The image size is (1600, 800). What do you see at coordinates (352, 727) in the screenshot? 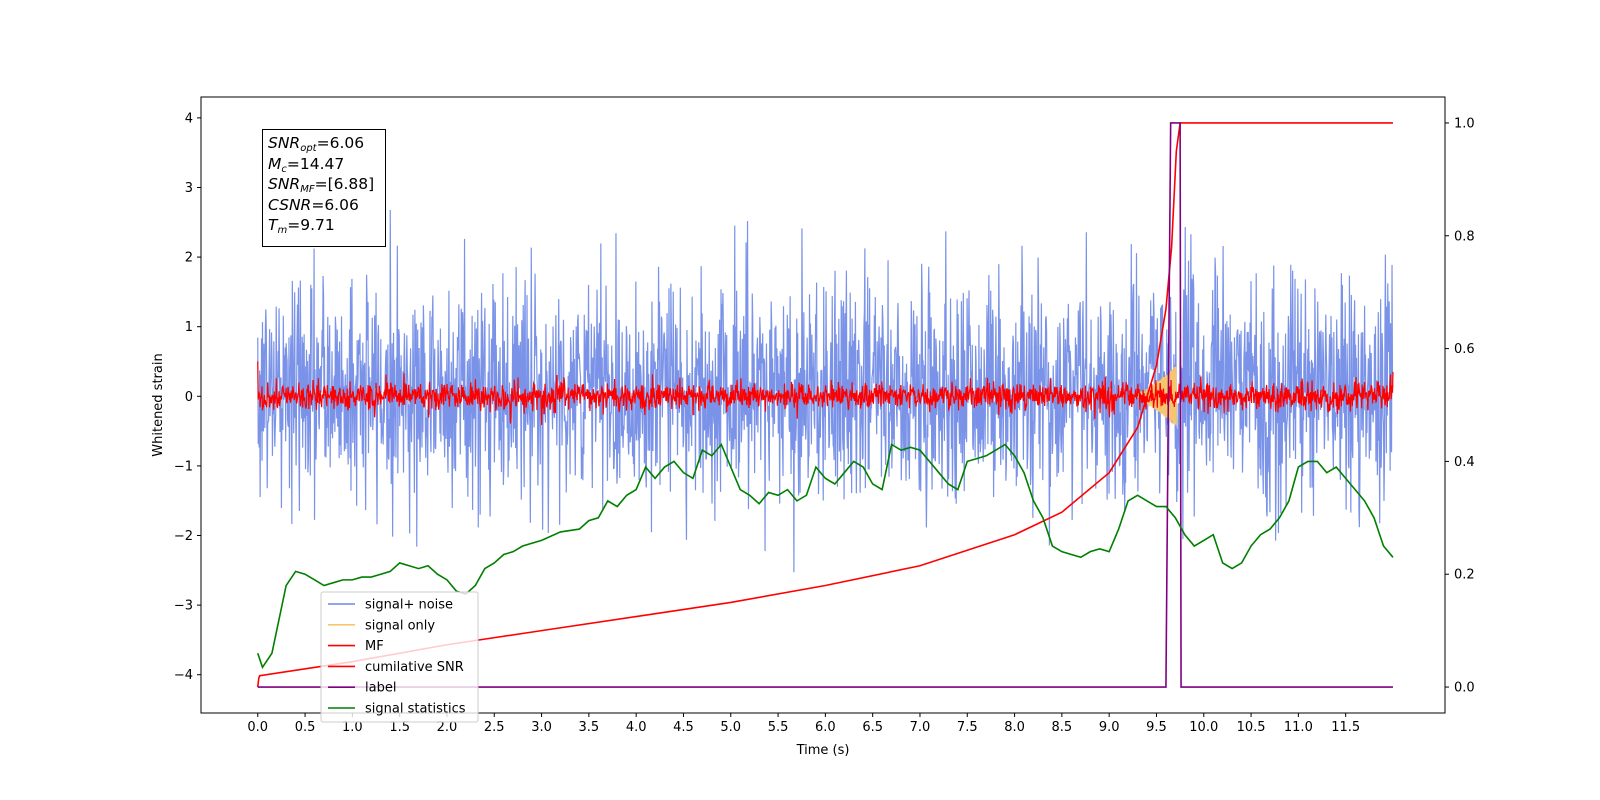
I see `x-tick-label: 1.0` at bounding box center [352, 727].